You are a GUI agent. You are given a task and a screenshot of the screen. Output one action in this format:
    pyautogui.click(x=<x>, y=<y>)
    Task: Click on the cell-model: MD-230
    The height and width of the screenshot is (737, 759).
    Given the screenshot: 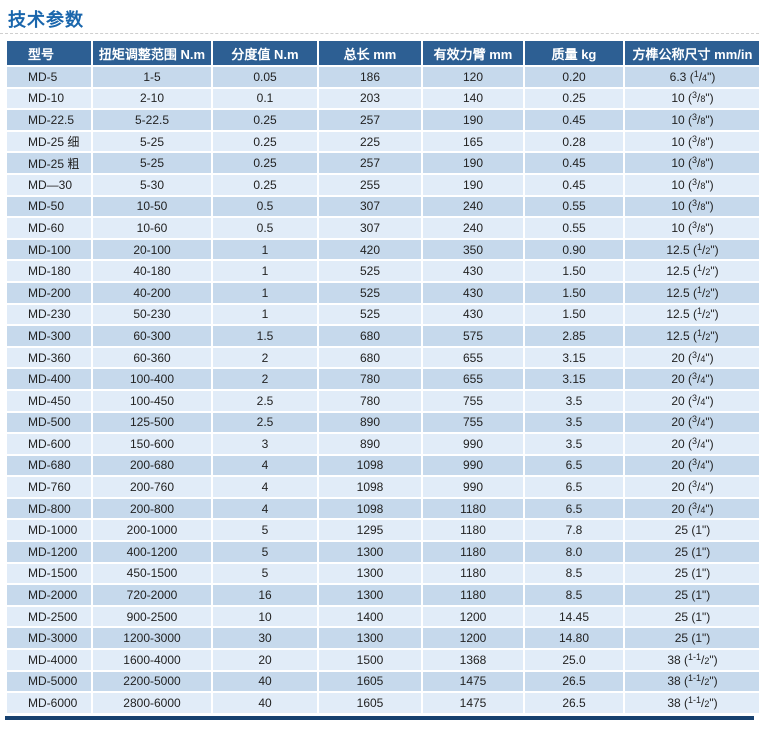 What is the action you would take?
    pyautogui.click(x=49, y=314)
    